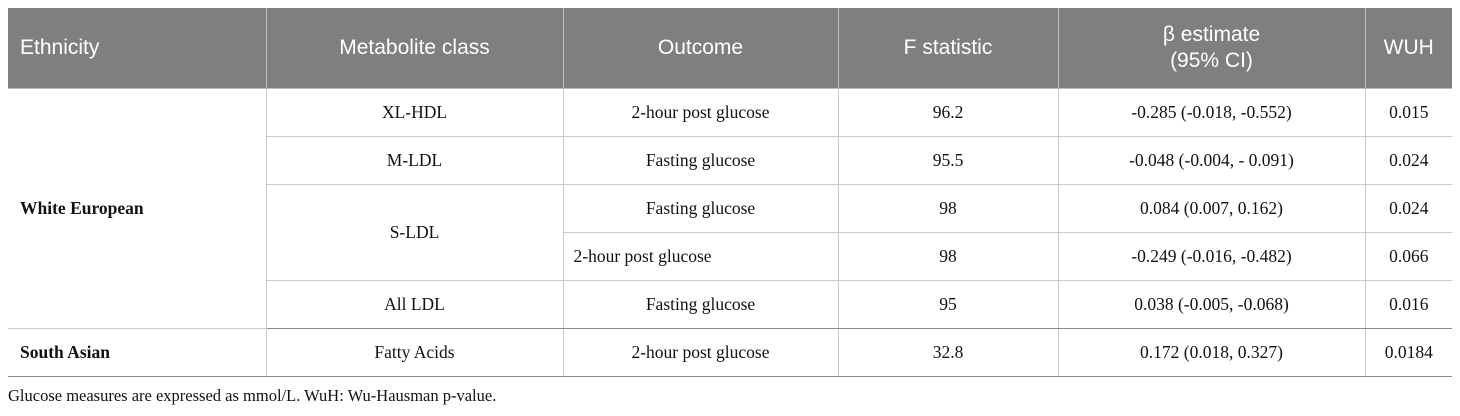 The width and height of the screenshot is (1460, 416). I want to click on metabolite-cell: M-LDL, so click(415, 160).